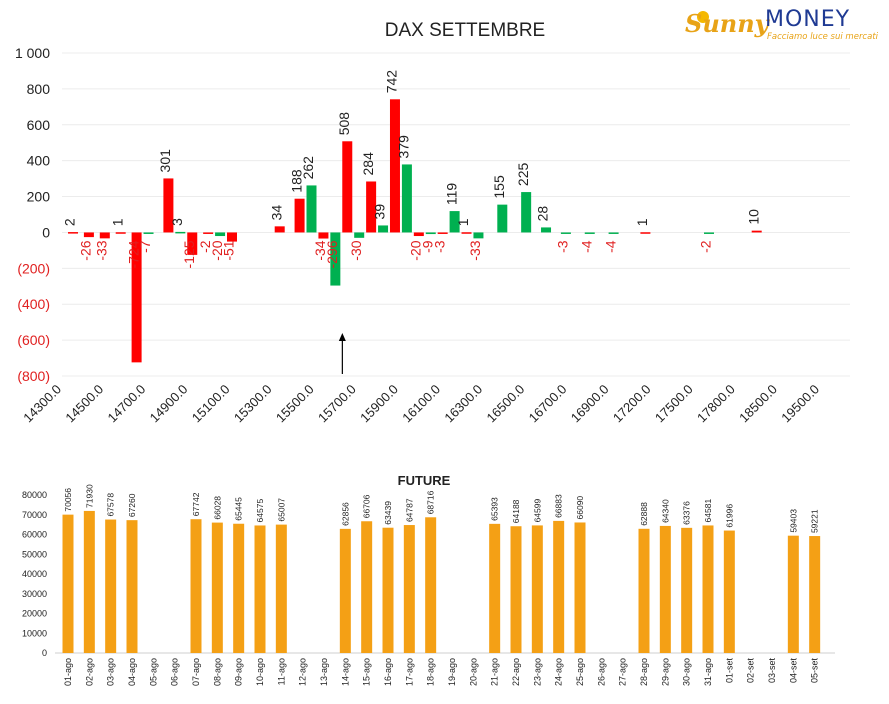  I want to click on data-label: 64340, so click(665, 511).